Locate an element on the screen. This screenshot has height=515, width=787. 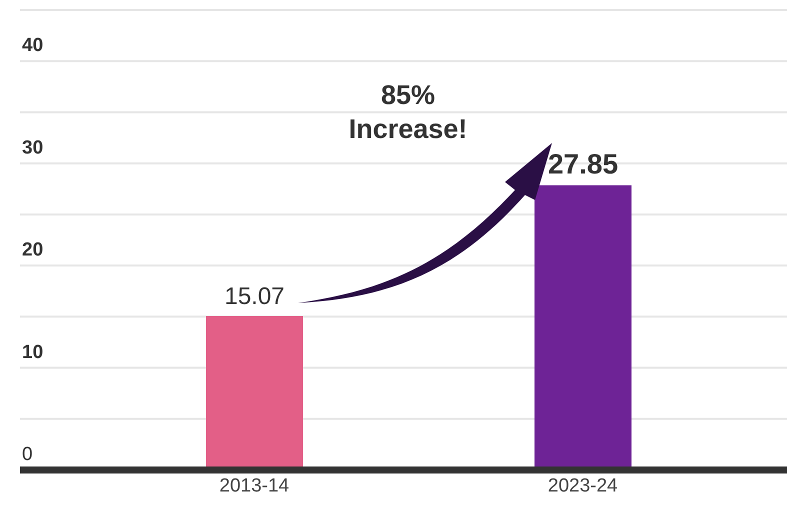
y-tick-label: 0 is located at coordinates (27, 454).